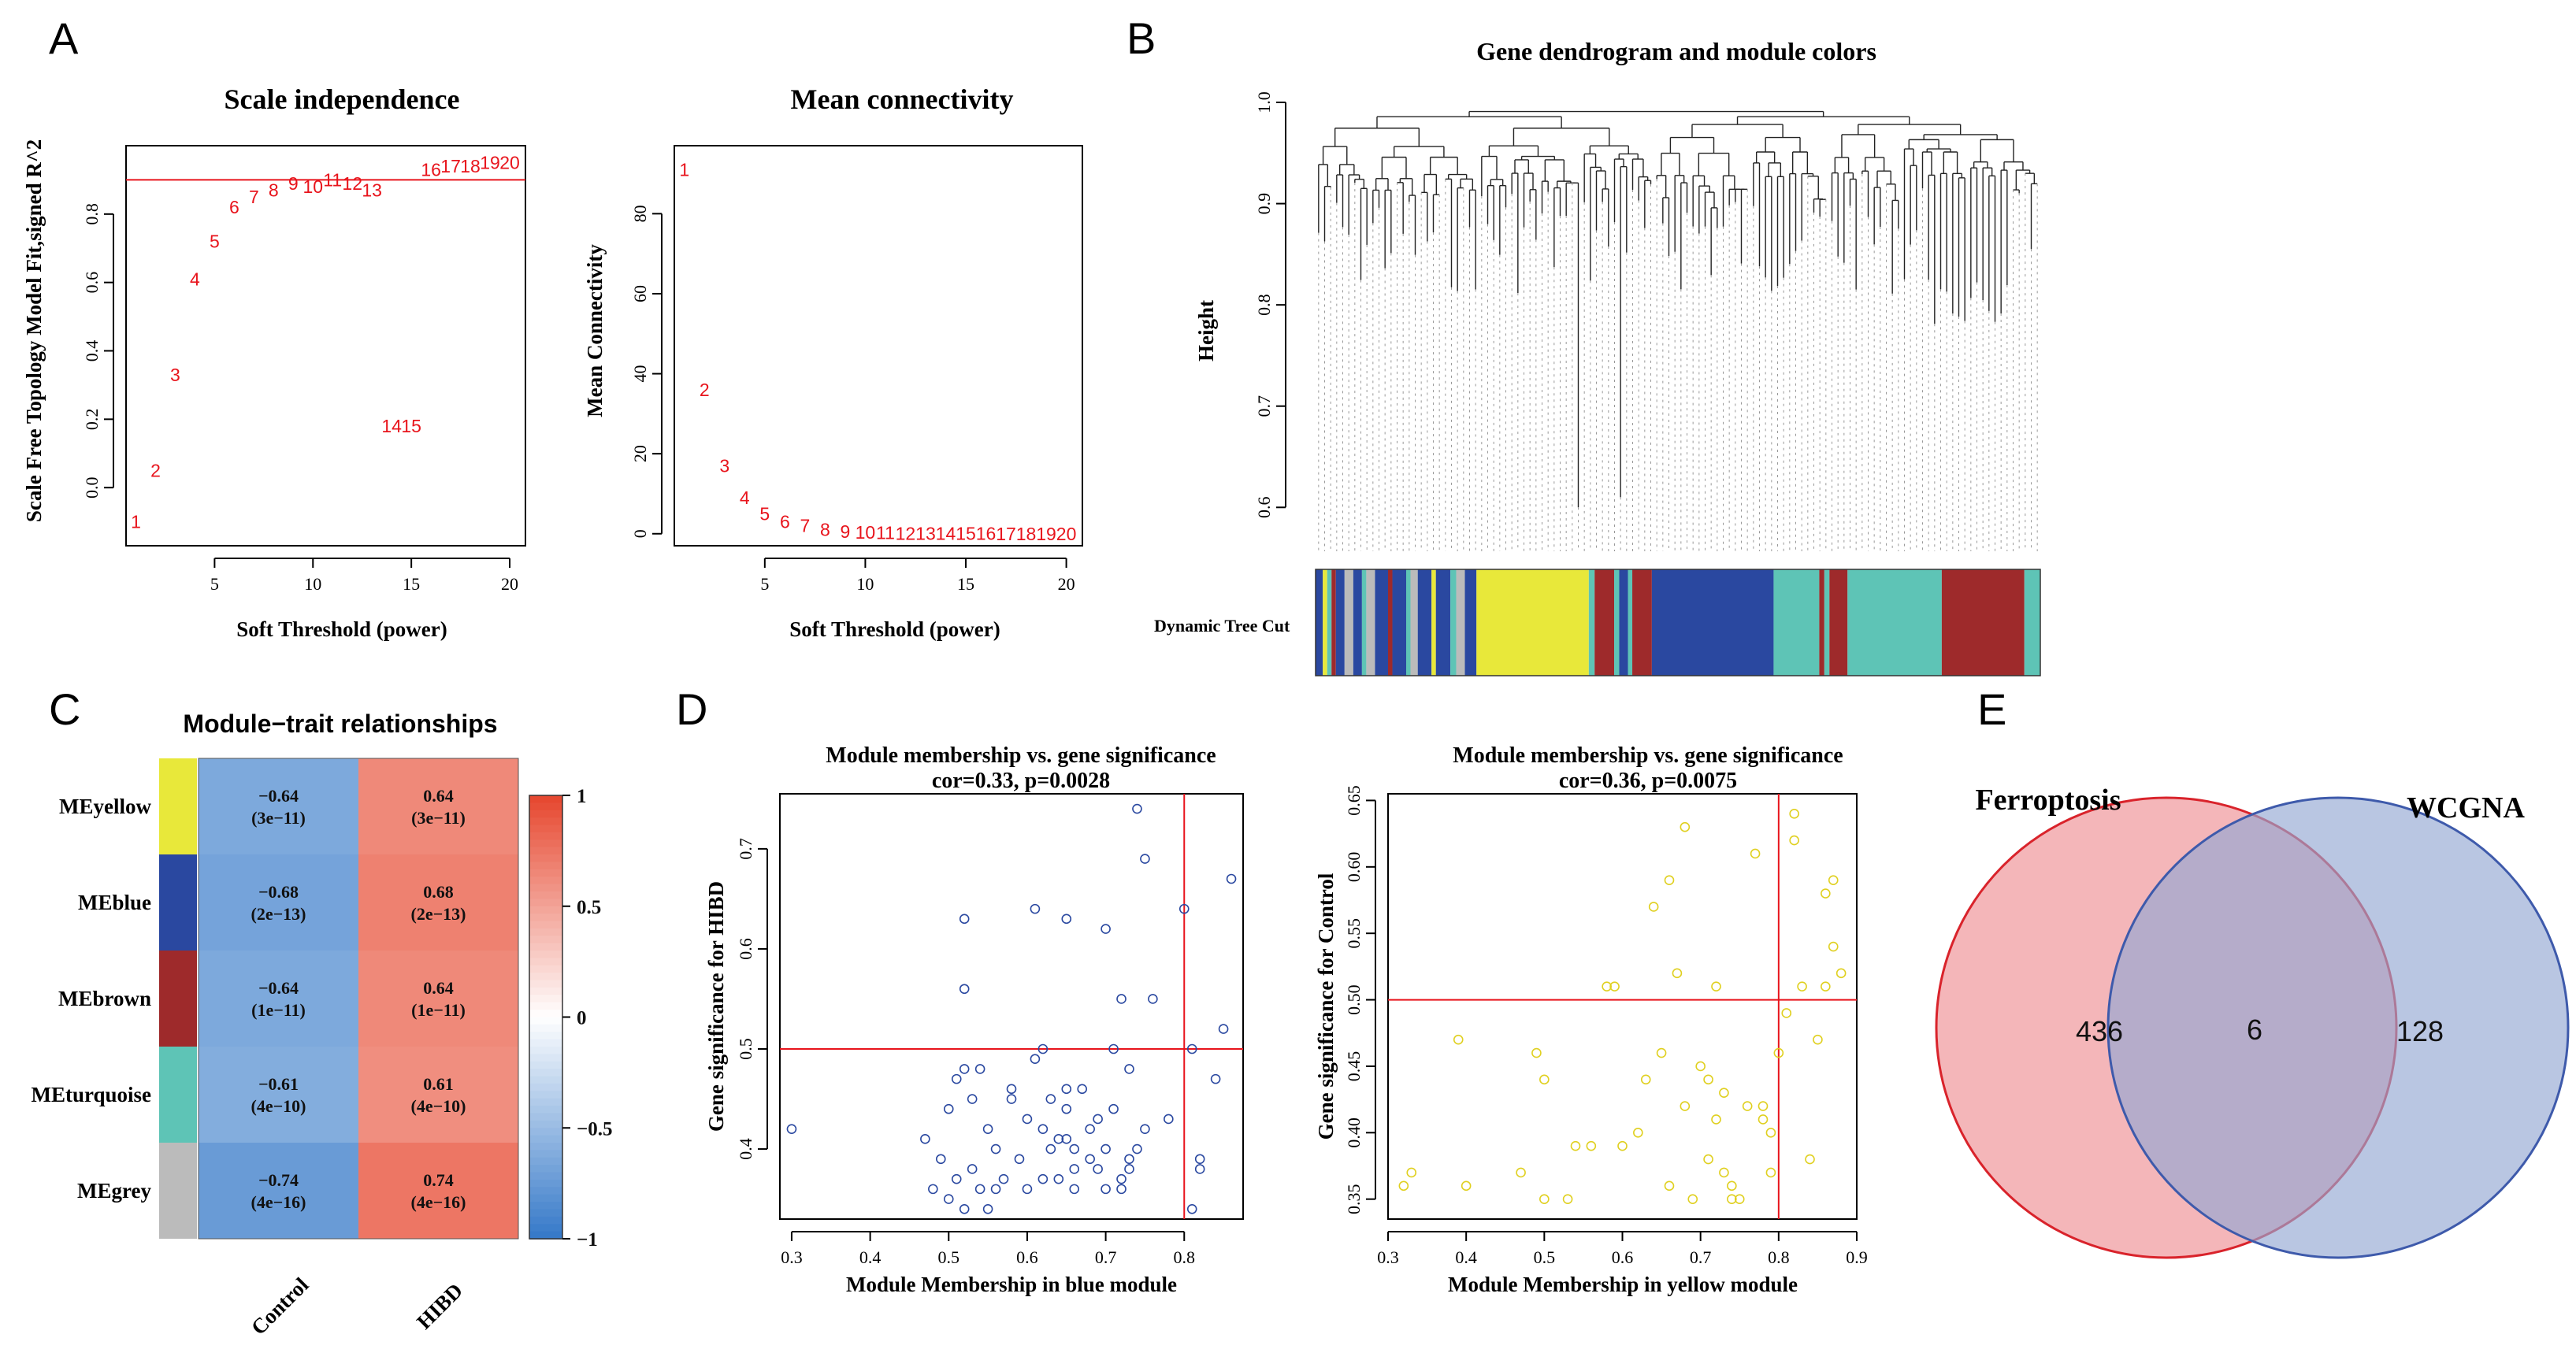  What do you see at coordinates (1222, 626) in the screenshot?
I see `color-bar-label: Dynamic Tree Cut` at bounding box center [1222, 626].